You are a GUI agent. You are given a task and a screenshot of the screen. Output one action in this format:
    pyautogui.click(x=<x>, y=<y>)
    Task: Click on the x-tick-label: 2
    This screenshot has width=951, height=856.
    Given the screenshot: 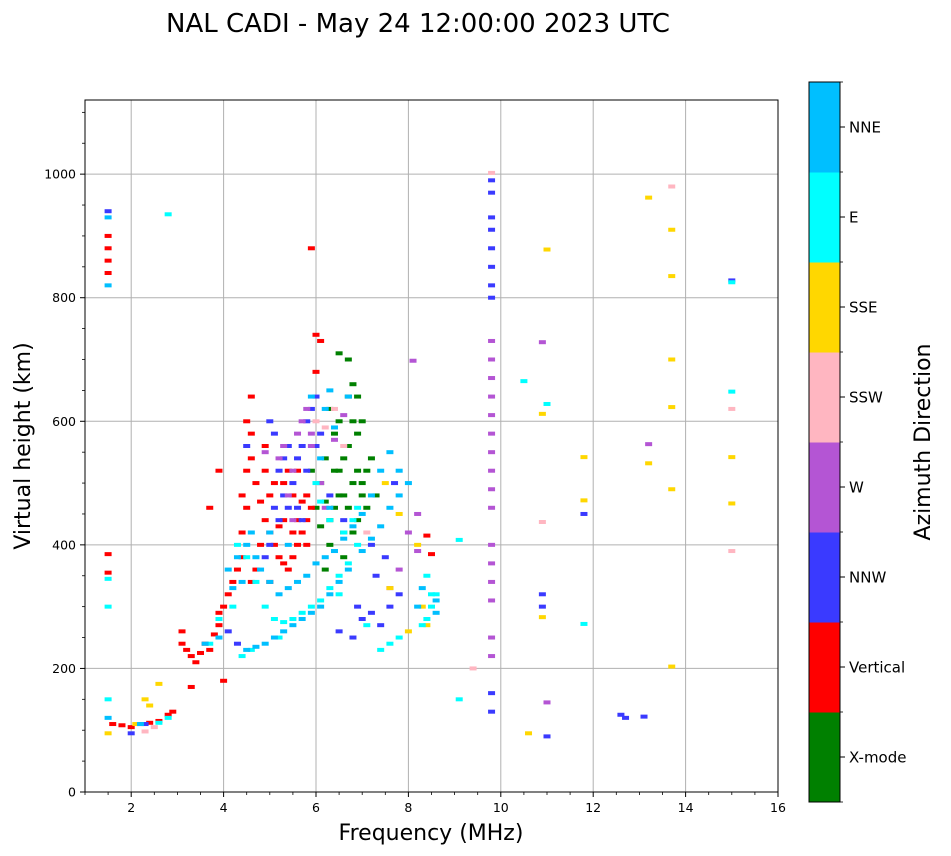 What is the action you would take?
    pyautogui.click(x=131, y=807)
    